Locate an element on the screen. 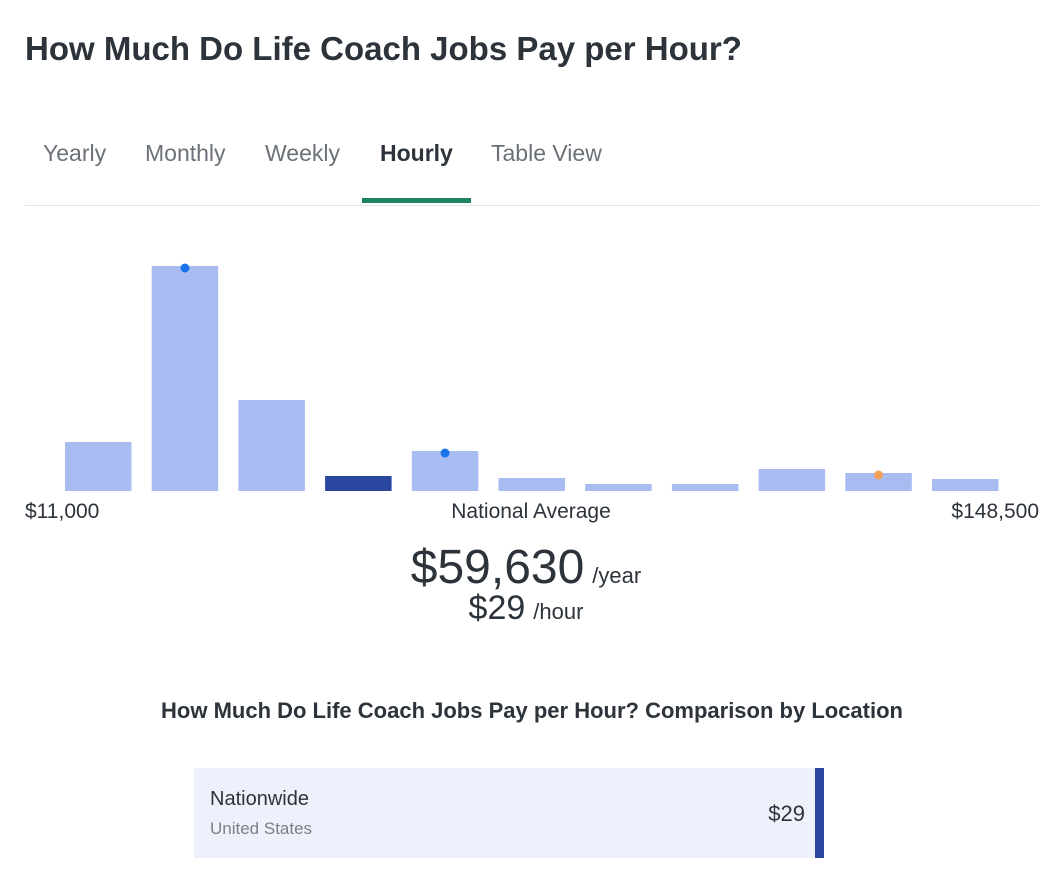 This screenshot has width=1052, height=872. tab: Yearly is located at coordinates (75, 153).